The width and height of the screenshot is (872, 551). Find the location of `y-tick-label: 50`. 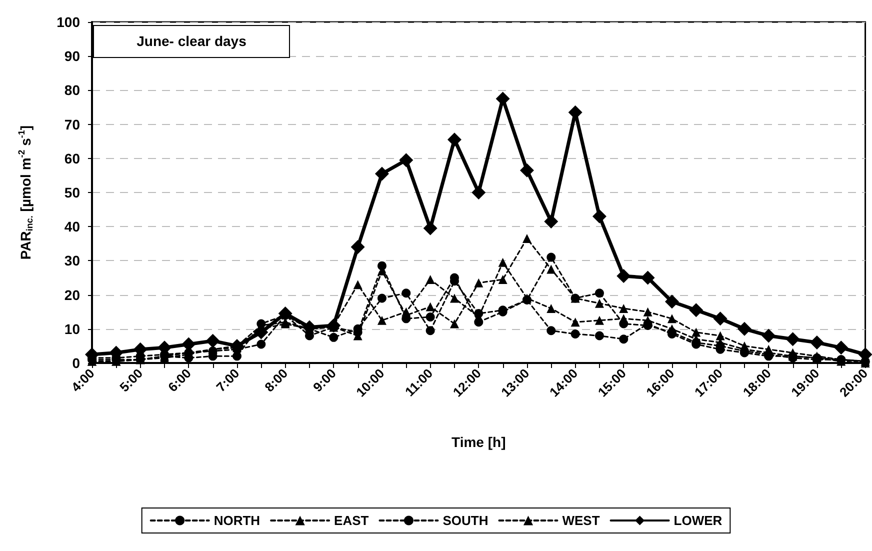

y-tick-label: 50 is located at coordinates (72, 192).